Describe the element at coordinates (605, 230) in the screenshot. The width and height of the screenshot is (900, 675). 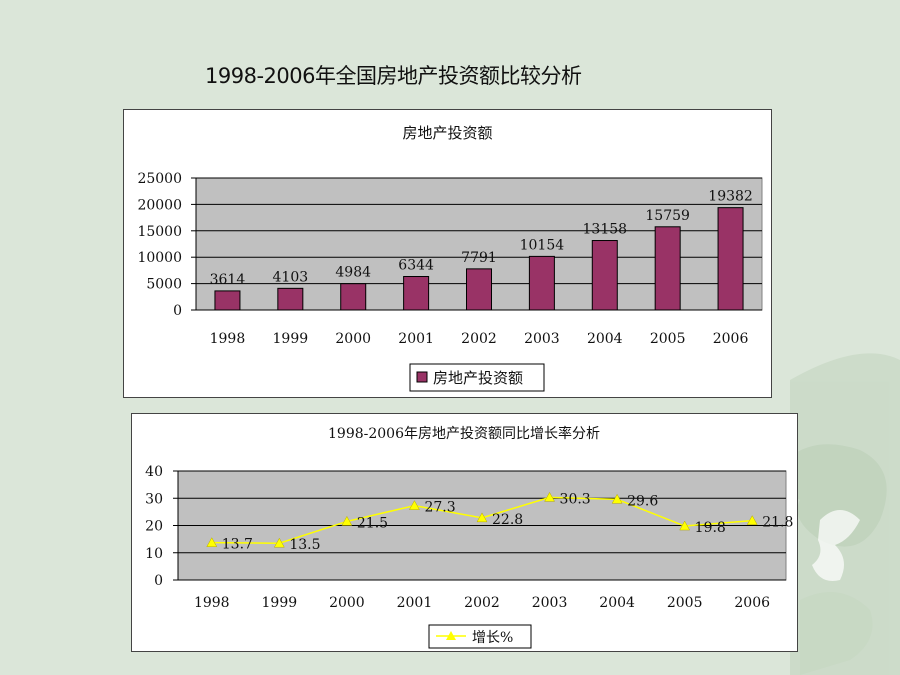
I see `data-label: 13158` at that location.